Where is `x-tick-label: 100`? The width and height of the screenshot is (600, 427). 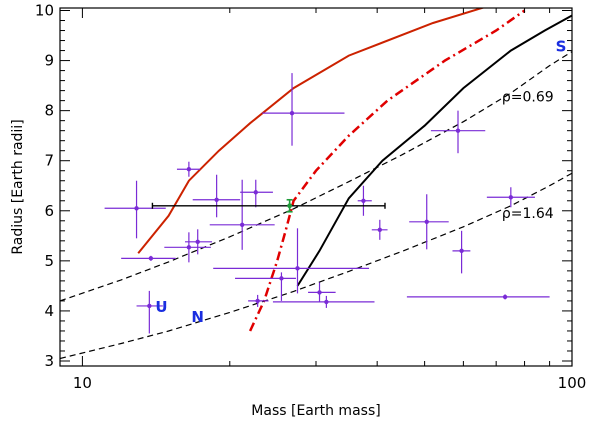 x-tick-label: 100 is located at coordinates (572, 383).